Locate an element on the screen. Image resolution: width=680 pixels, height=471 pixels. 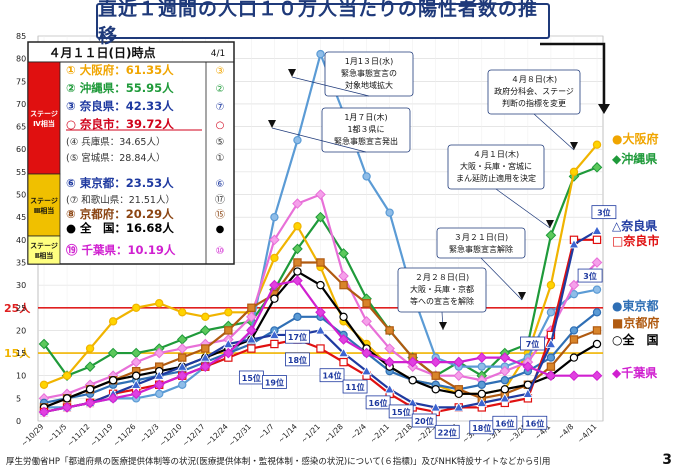
legend-row: ⑧ 京都府：20.29人 is located at coordinates (120, 214).